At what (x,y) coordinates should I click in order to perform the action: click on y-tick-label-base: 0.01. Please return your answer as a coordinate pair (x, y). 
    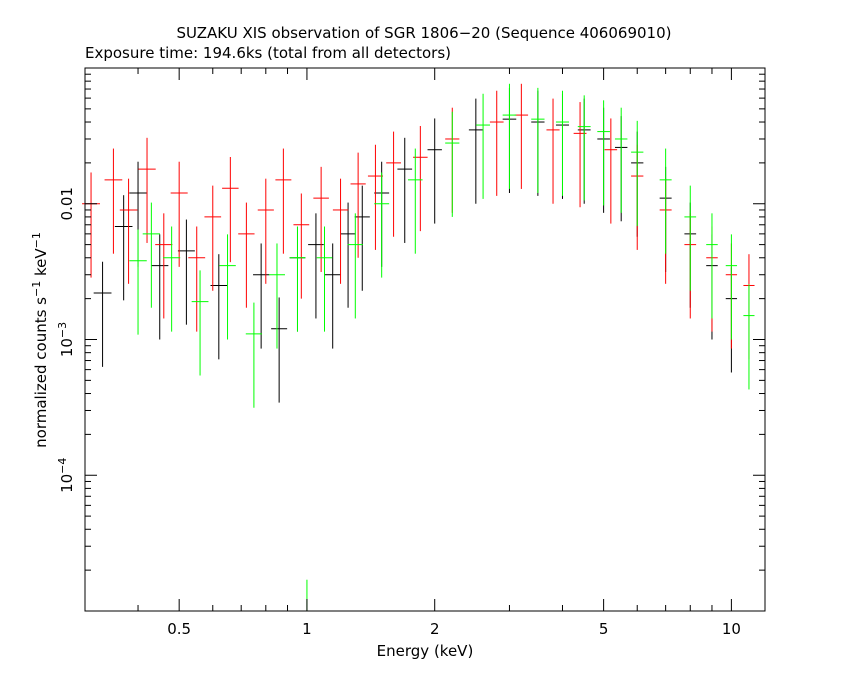
    Looking at the image, I should click on (67, 203).